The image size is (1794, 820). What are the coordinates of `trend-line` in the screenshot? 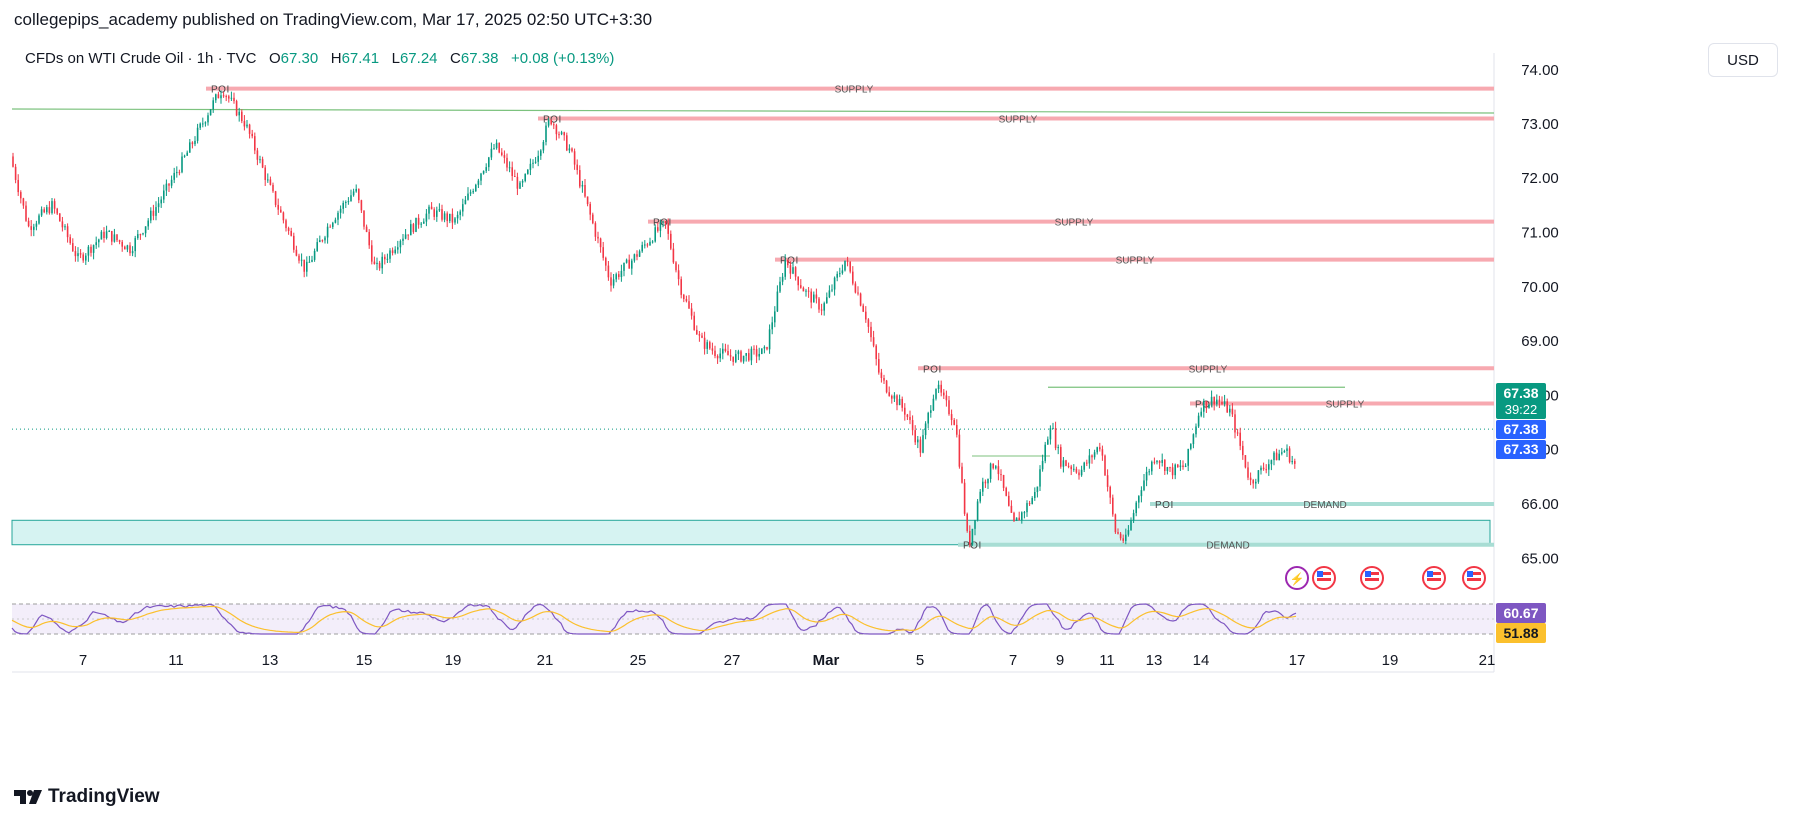 It's located at (753, 111).